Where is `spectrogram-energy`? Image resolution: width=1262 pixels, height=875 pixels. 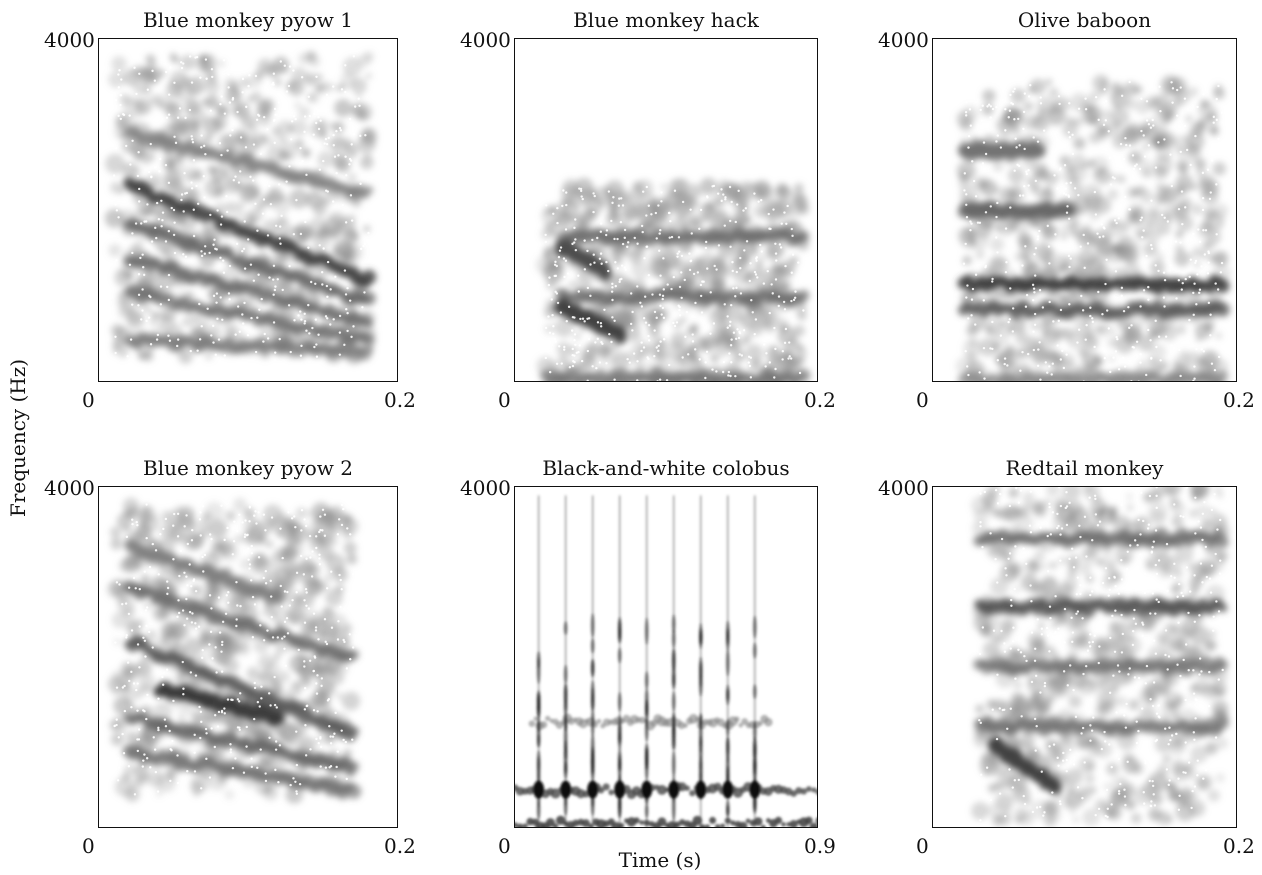 spectrogram-energy is located at coordinates (234, 650).